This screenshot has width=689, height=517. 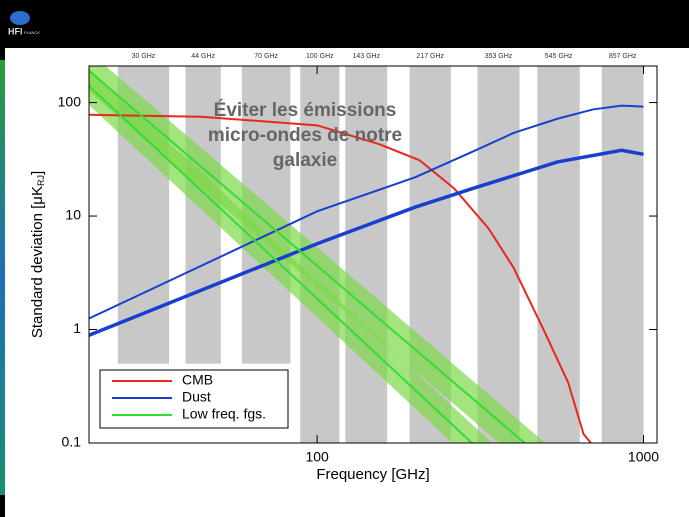 What do you see at coordinates (203, 56) in the screenshot?
I see `band-label: 44 GHz` at bounding box center [203, 56].